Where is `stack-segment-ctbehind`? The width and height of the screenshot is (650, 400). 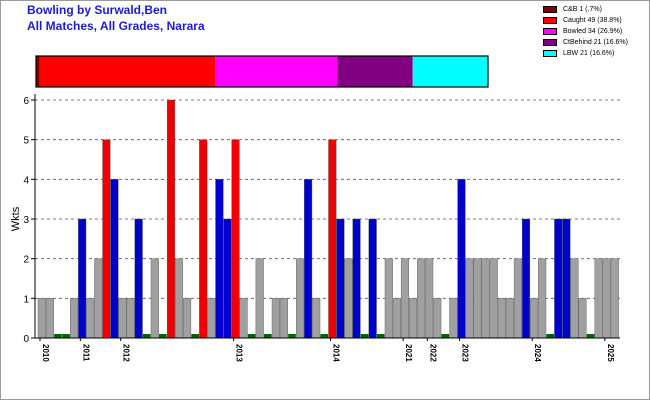 stack-segment-ctbehind is located at coordinates (375, 71).